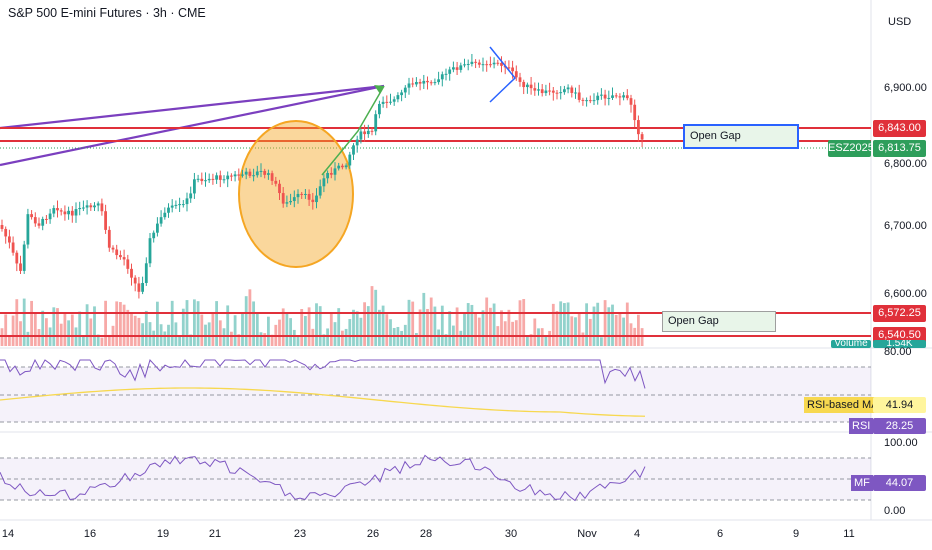 This screenshot has width=932, height=550. I want to click on rsi-value: 28.25, so click(899, 426).